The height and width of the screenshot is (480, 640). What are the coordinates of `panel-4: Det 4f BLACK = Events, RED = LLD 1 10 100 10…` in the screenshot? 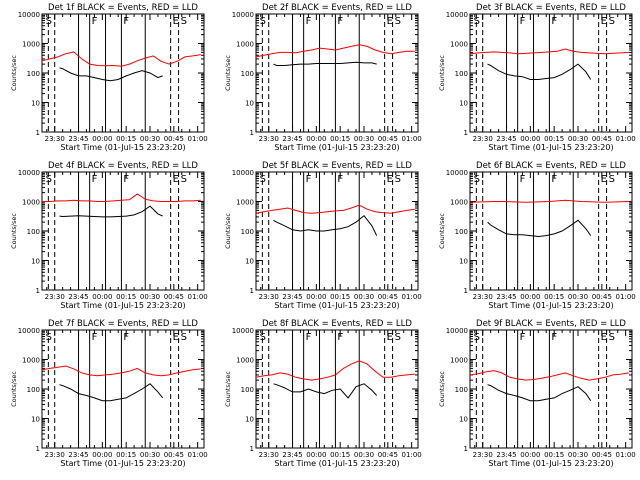 It's located at (109, 235).